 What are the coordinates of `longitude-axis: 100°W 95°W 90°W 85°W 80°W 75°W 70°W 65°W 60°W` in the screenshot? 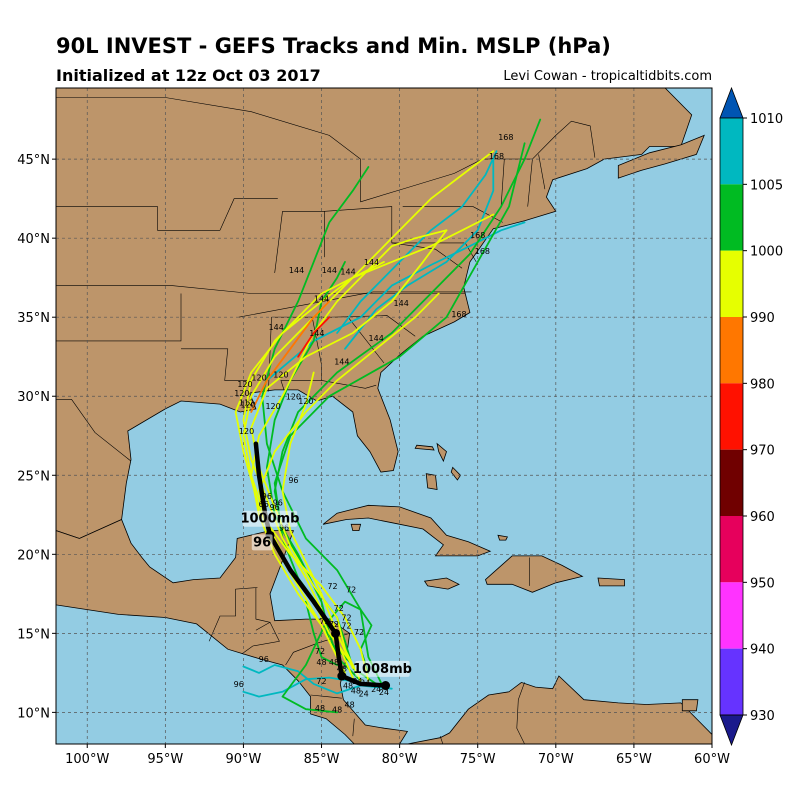 It's located at (397, 755).